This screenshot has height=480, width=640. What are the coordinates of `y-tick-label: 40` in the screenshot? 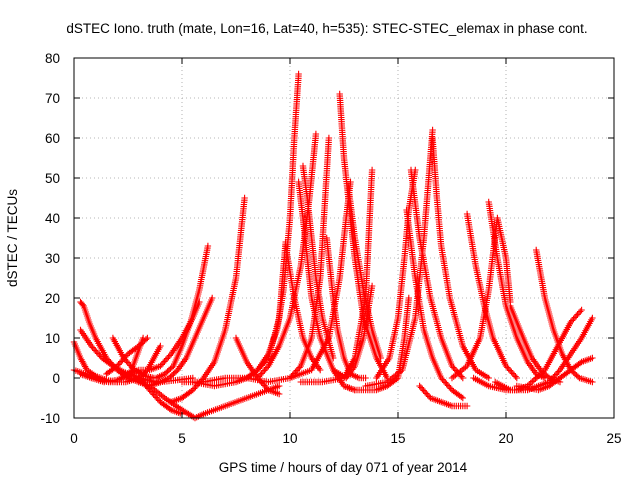 It's located at (52, 218).